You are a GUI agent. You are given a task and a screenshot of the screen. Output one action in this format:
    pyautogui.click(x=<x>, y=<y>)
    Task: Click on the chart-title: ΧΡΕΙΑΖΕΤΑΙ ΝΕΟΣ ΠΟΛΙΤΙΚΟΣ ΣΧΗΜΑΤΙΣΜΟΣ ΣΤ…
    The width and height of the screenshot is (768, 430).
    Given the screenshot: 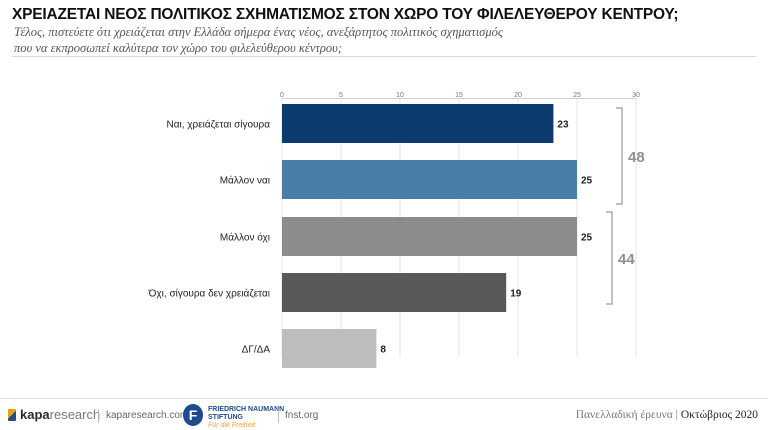 What is the action you would take?
    pyautogui.click(x=345, y=14)
    